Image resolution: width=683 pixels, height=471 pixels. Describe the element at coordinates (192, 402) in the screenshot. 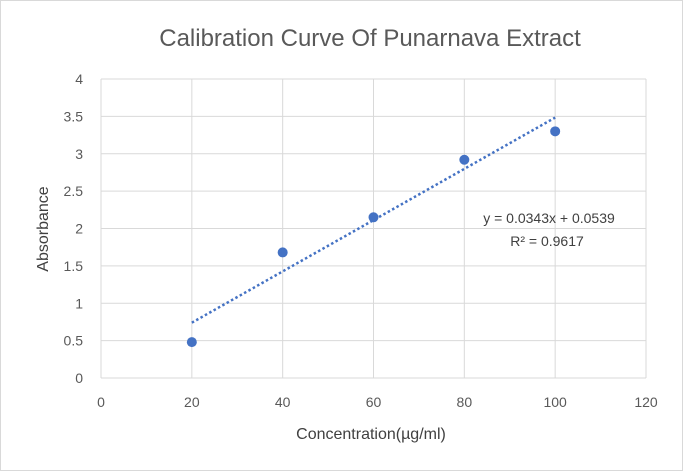

I see `x-tick-label: 20` at that location.